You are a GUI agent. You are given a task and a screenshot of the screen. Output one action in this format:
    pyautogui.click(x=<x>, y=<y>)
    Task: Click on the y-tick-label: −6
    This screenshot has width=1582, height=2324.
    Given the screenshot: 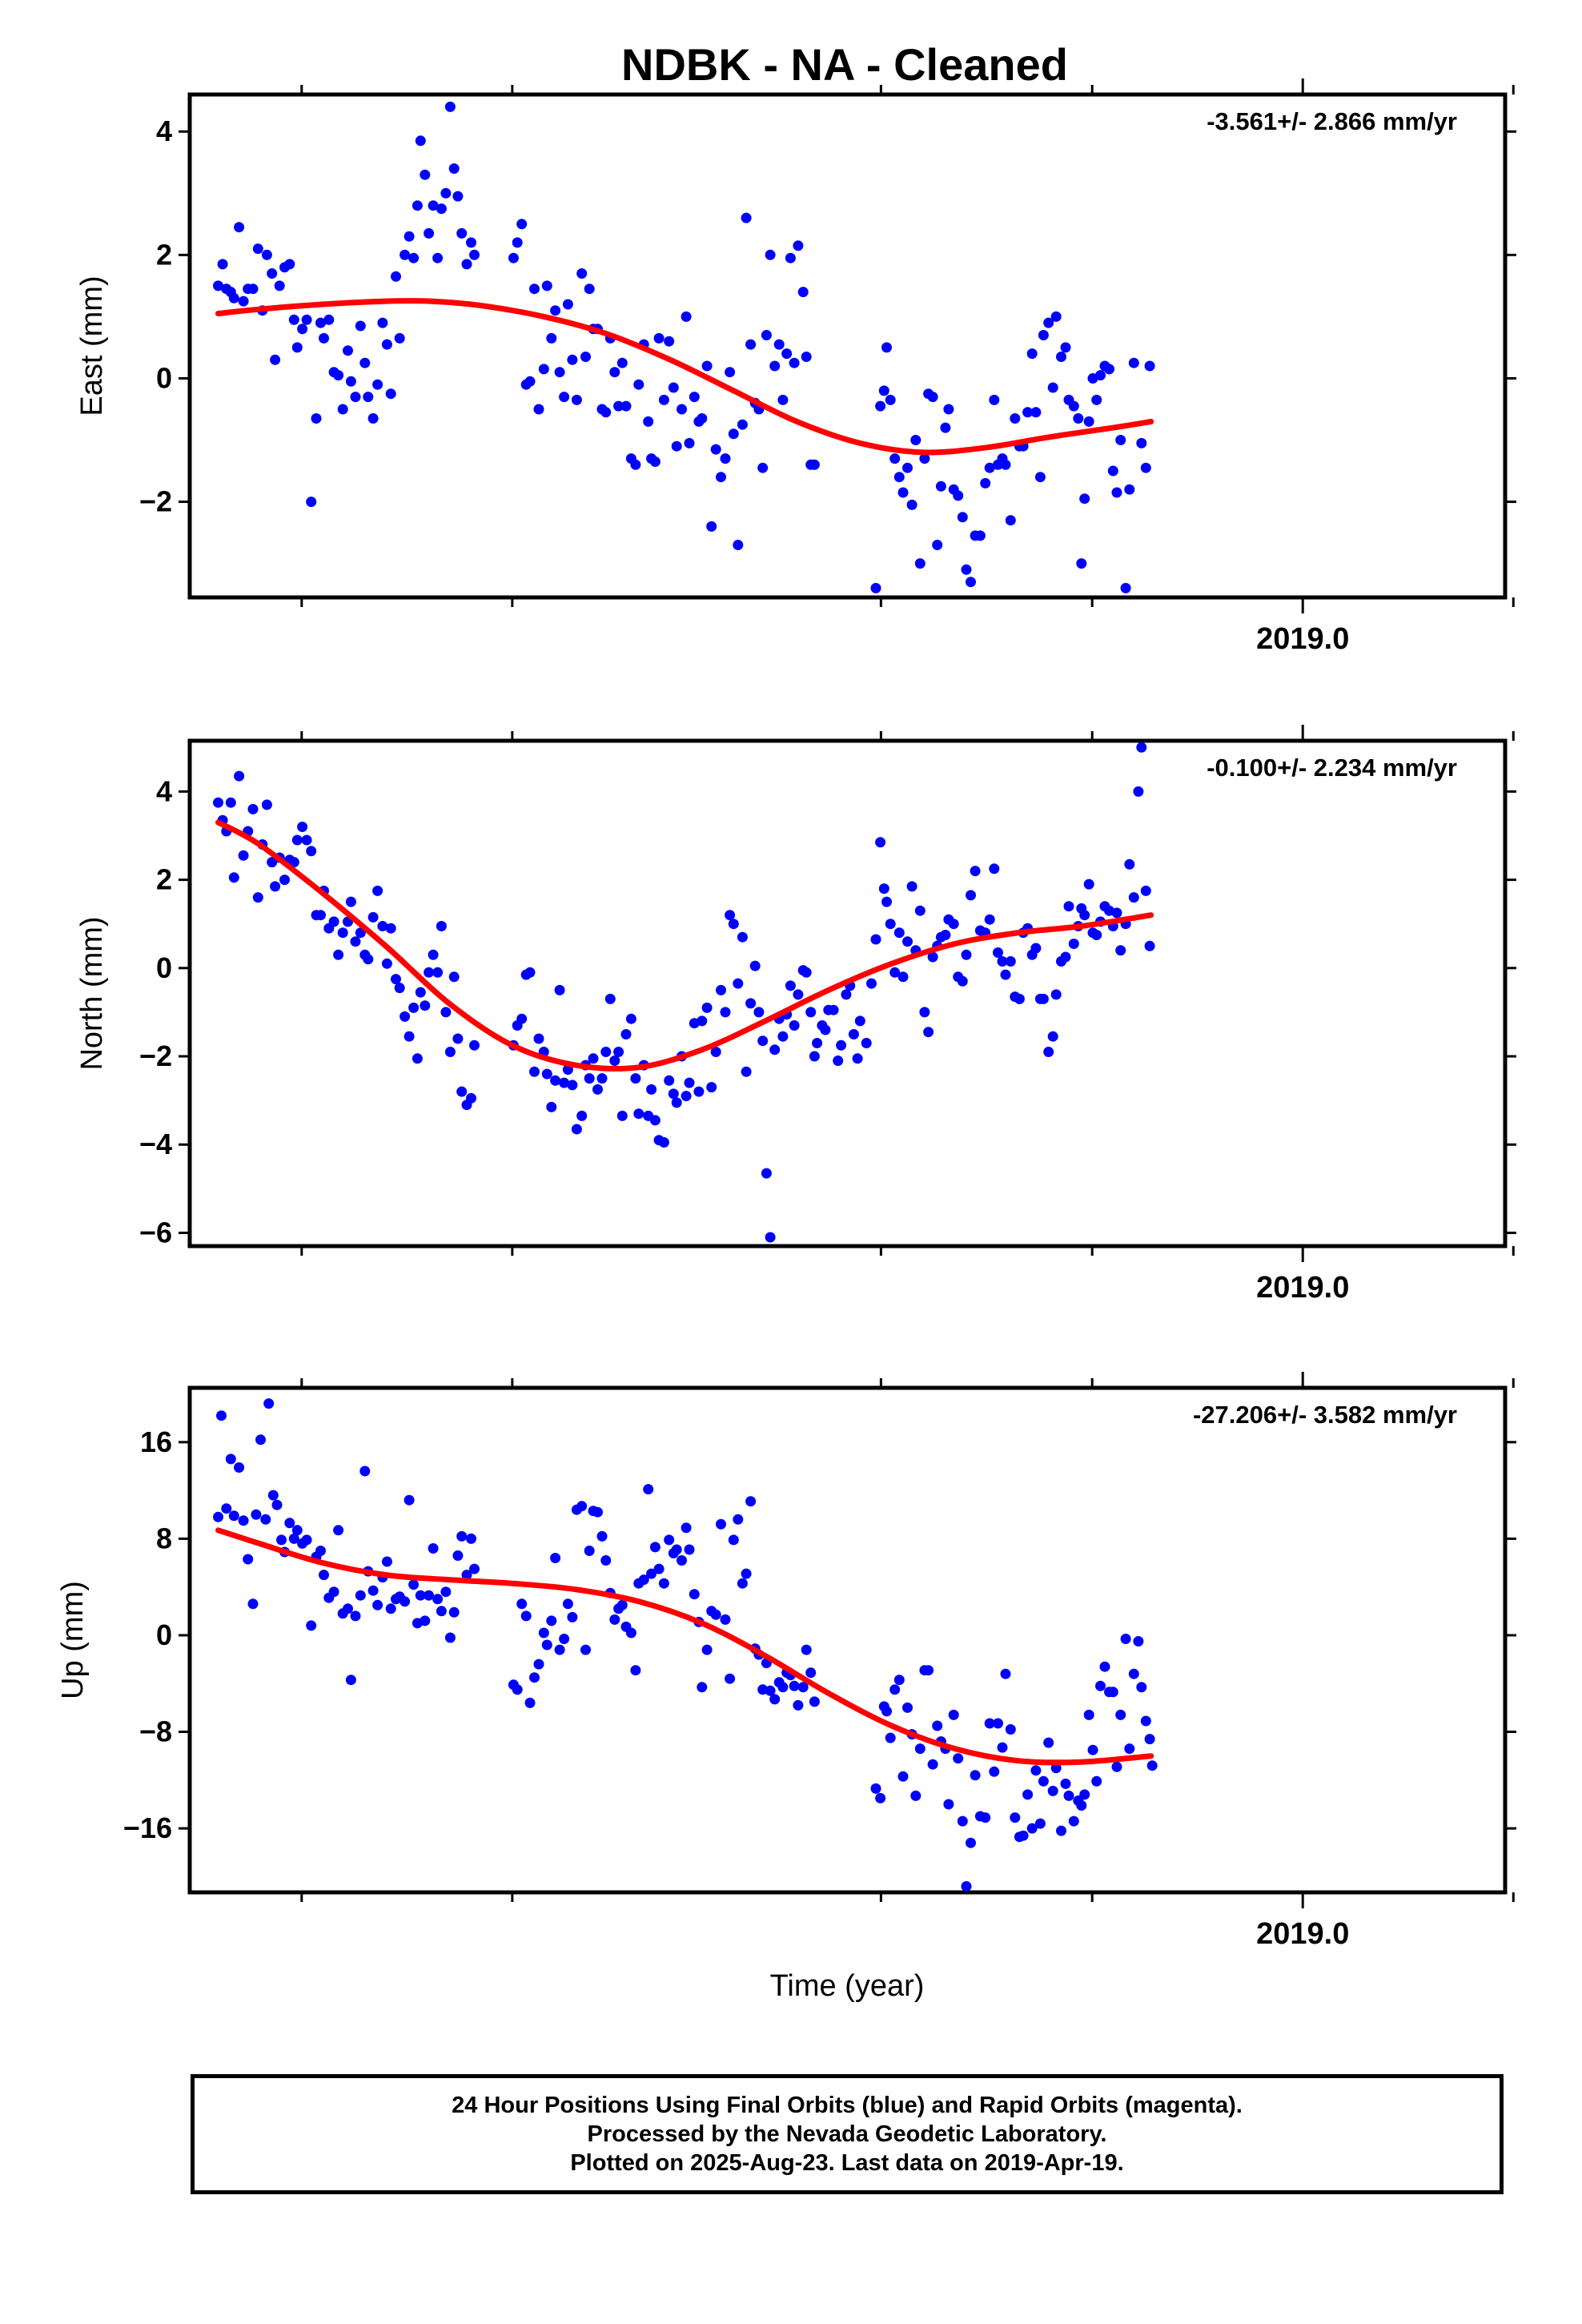 What is the action you would take?
    pyautogui.click(x=155, y=1232)
    